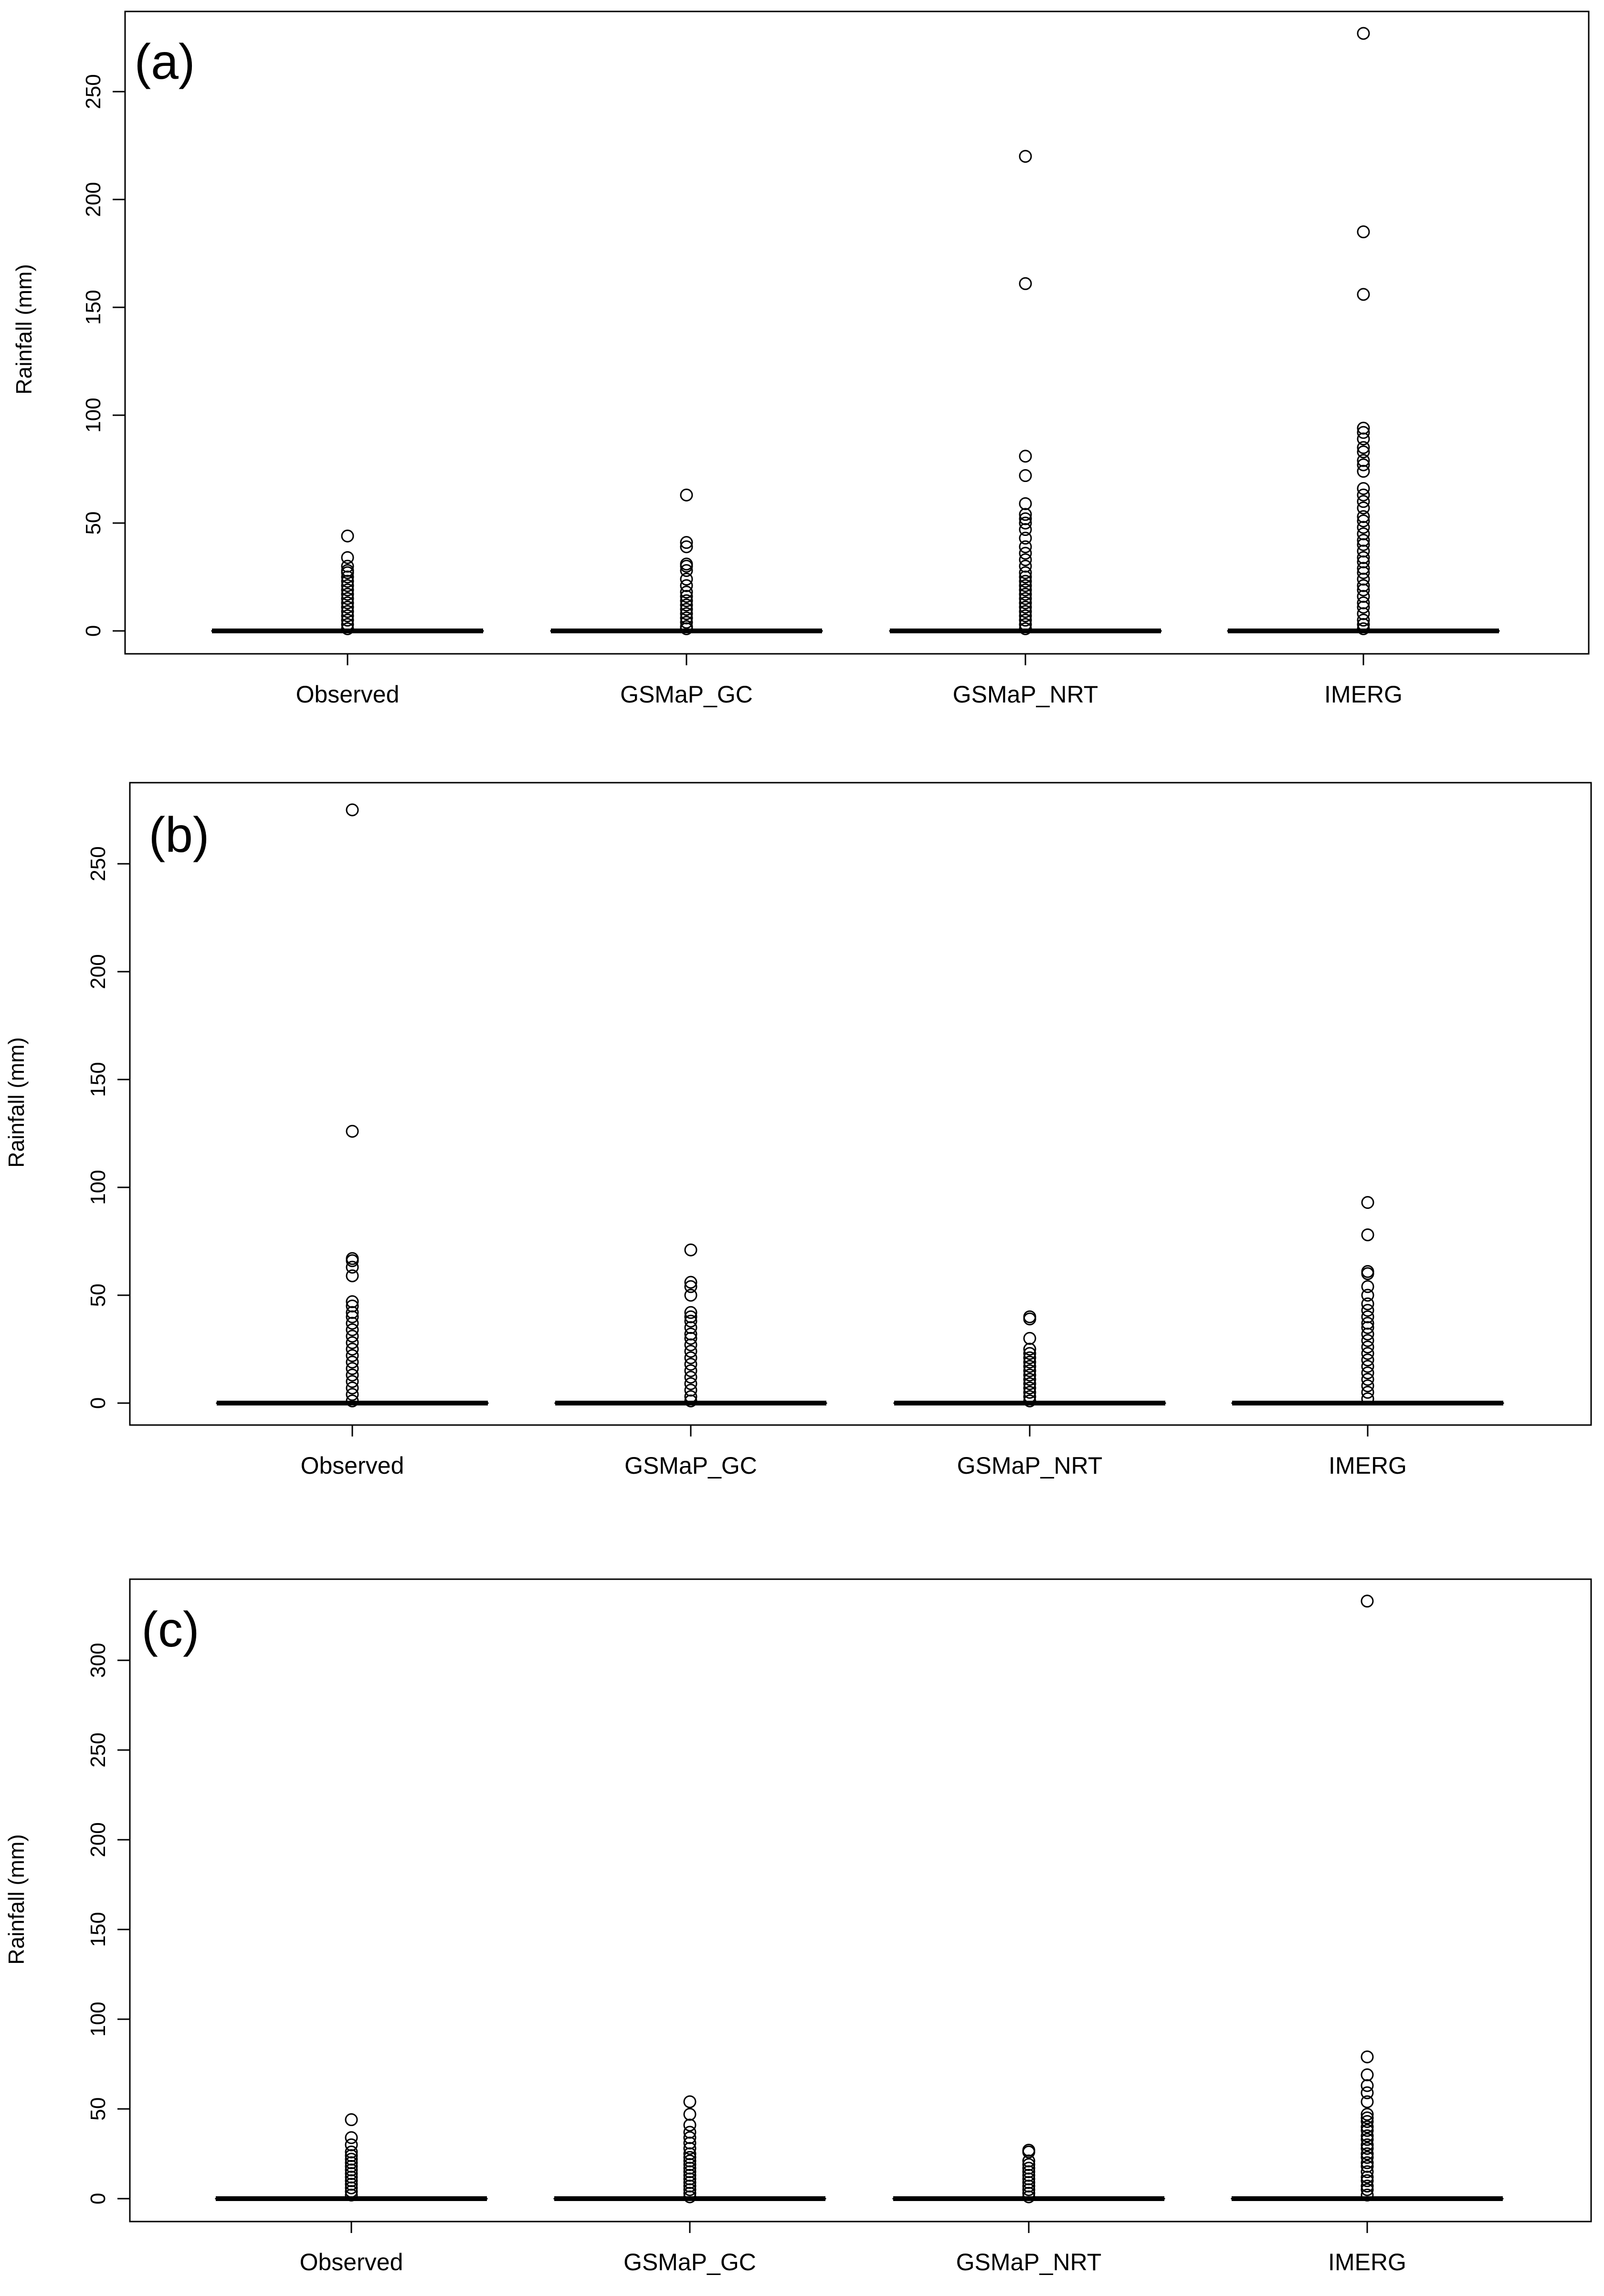 The height and width of the screenshot is (2296, 1604). Describe the element at coordinates (98, 1749) in the screenshot. I see `panel-c-ytick-label-250: 250` at that location.